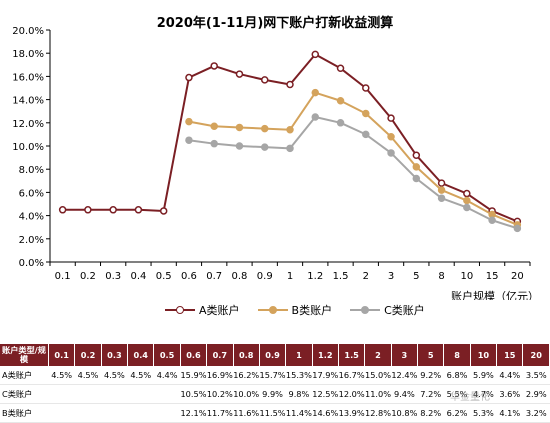 The image size is (550, 423). What do you see at coordinates (193, 413) in the screenshot?
I see `table-cell: 12.1%` at bounding box center [193, 413].